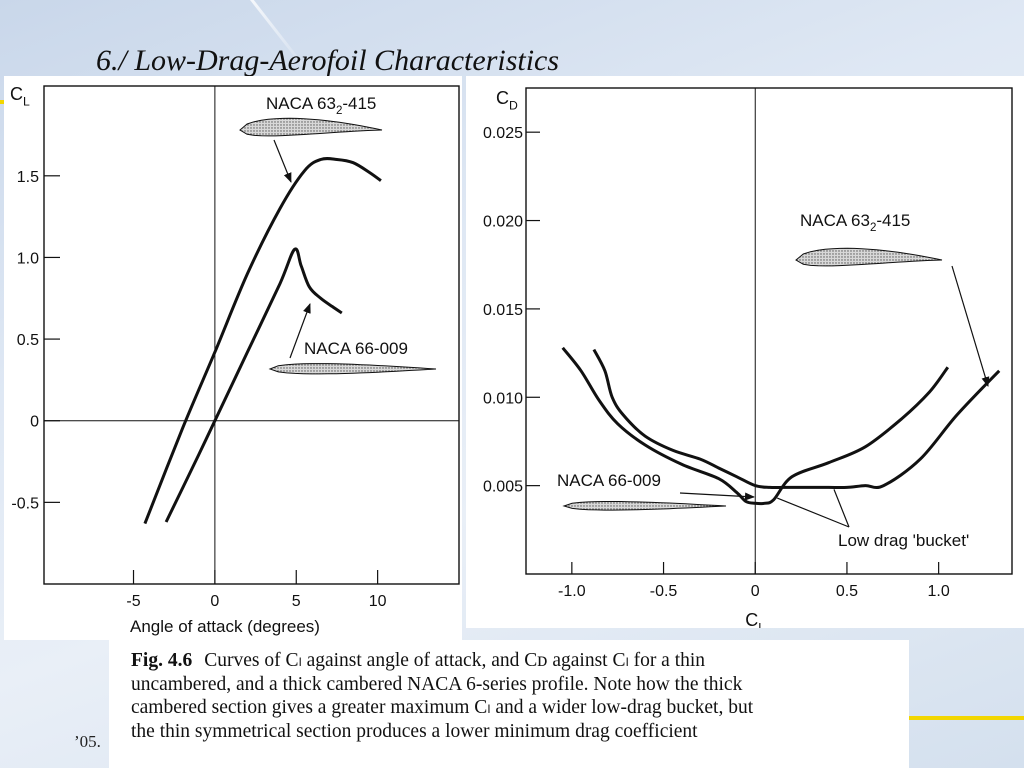 The height and width of the screenshot is (768, 1024). I want to click on x-tick-label: 0.5, so click(847, 591).